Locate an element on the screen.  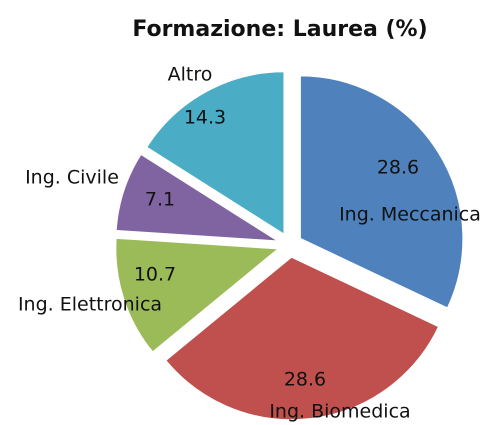
category-label: Ing. Civile is located at coordinates (72, 178).